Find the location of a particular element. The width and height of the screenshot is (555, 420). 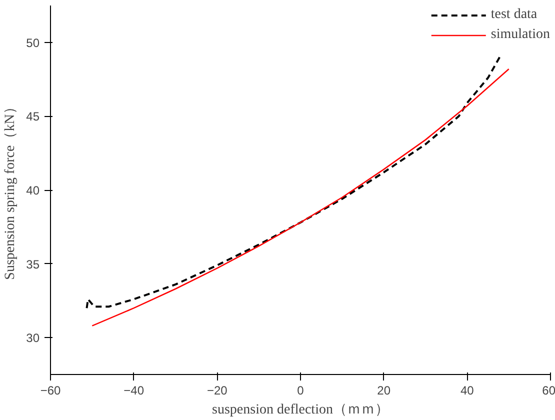

y-tick-label: 50 is located at coordinates (33, 43).